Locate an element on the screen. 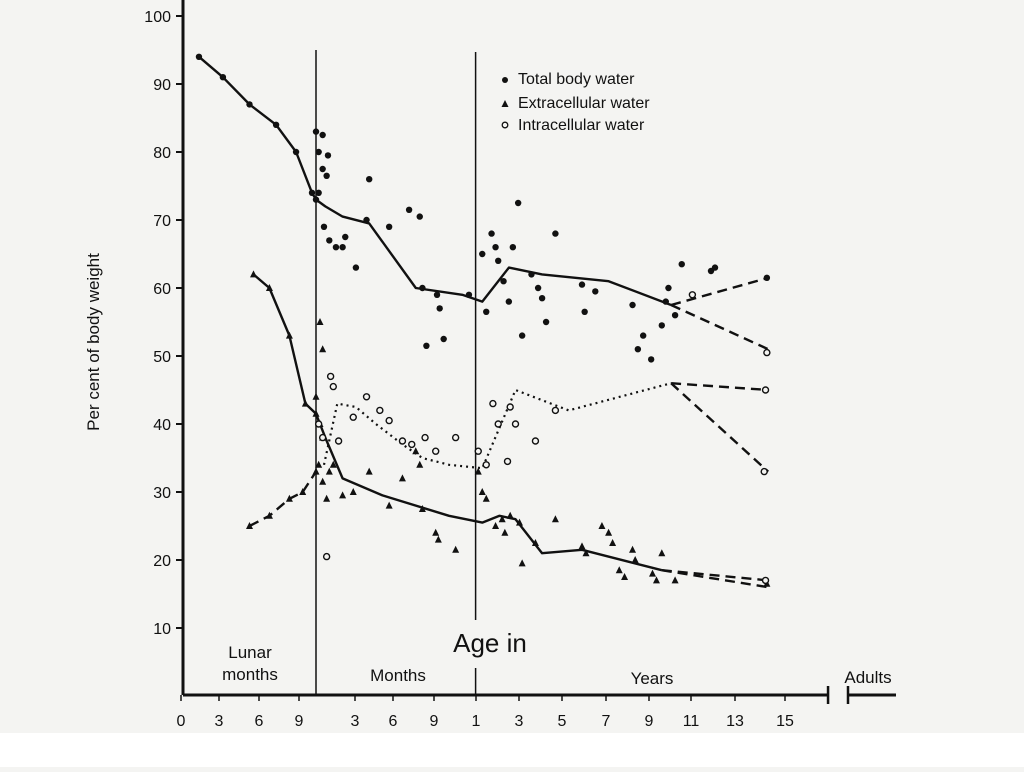  region-label-adults: Adults is located at coordinates (867, 677).